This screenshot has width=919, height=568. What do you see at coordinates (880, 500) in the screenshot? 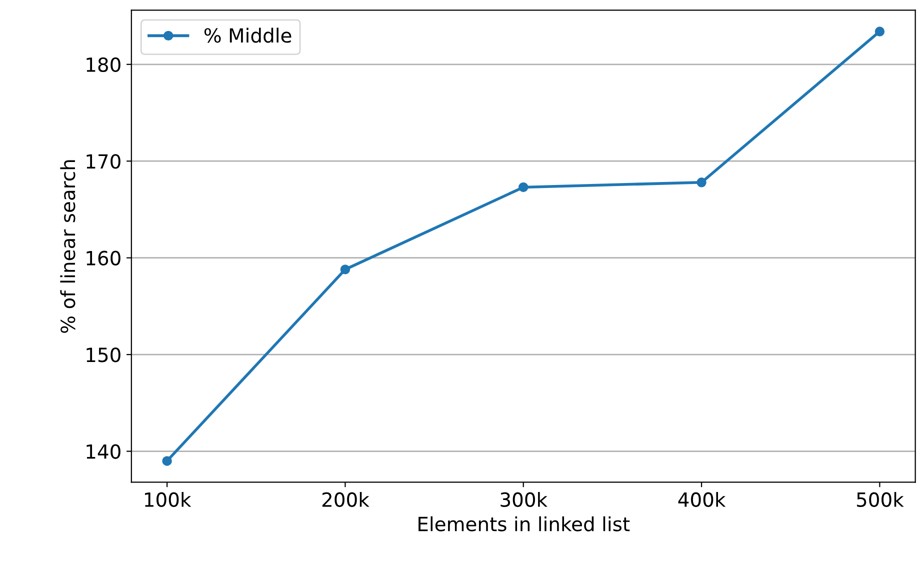
I see `x-tick-label: 500k` at bounding box center [880, 500].